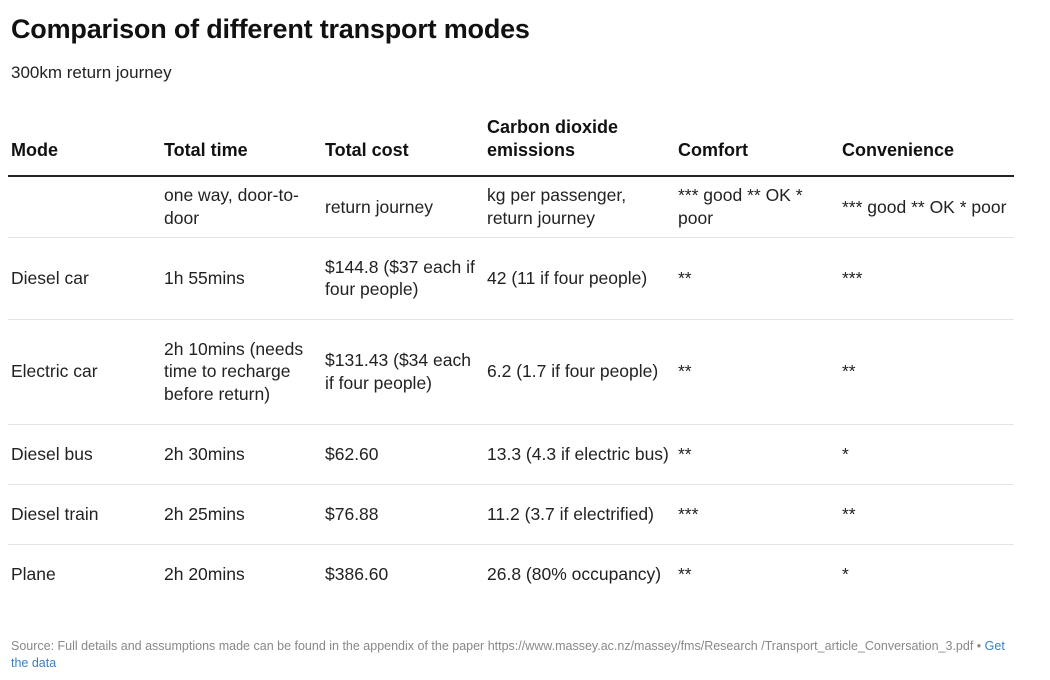 This screenshot has width=1050, height=680. I want to click on cell-total-cost: $76.88, so click(403, 514).